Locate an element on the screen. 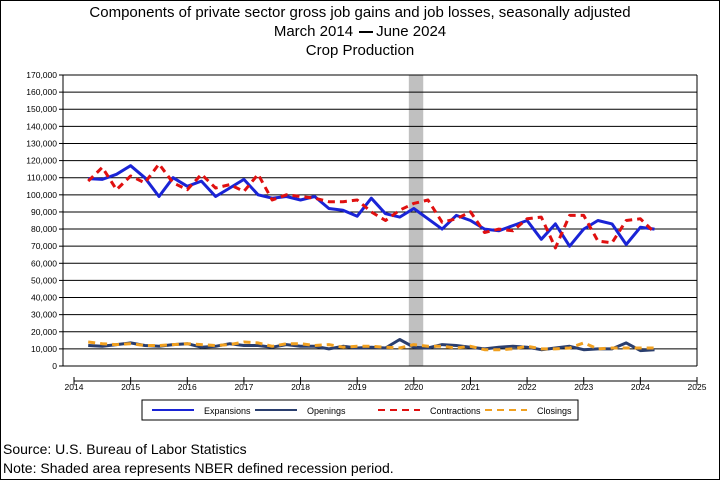  series-line-expansions is located at coordinates (371, 206).